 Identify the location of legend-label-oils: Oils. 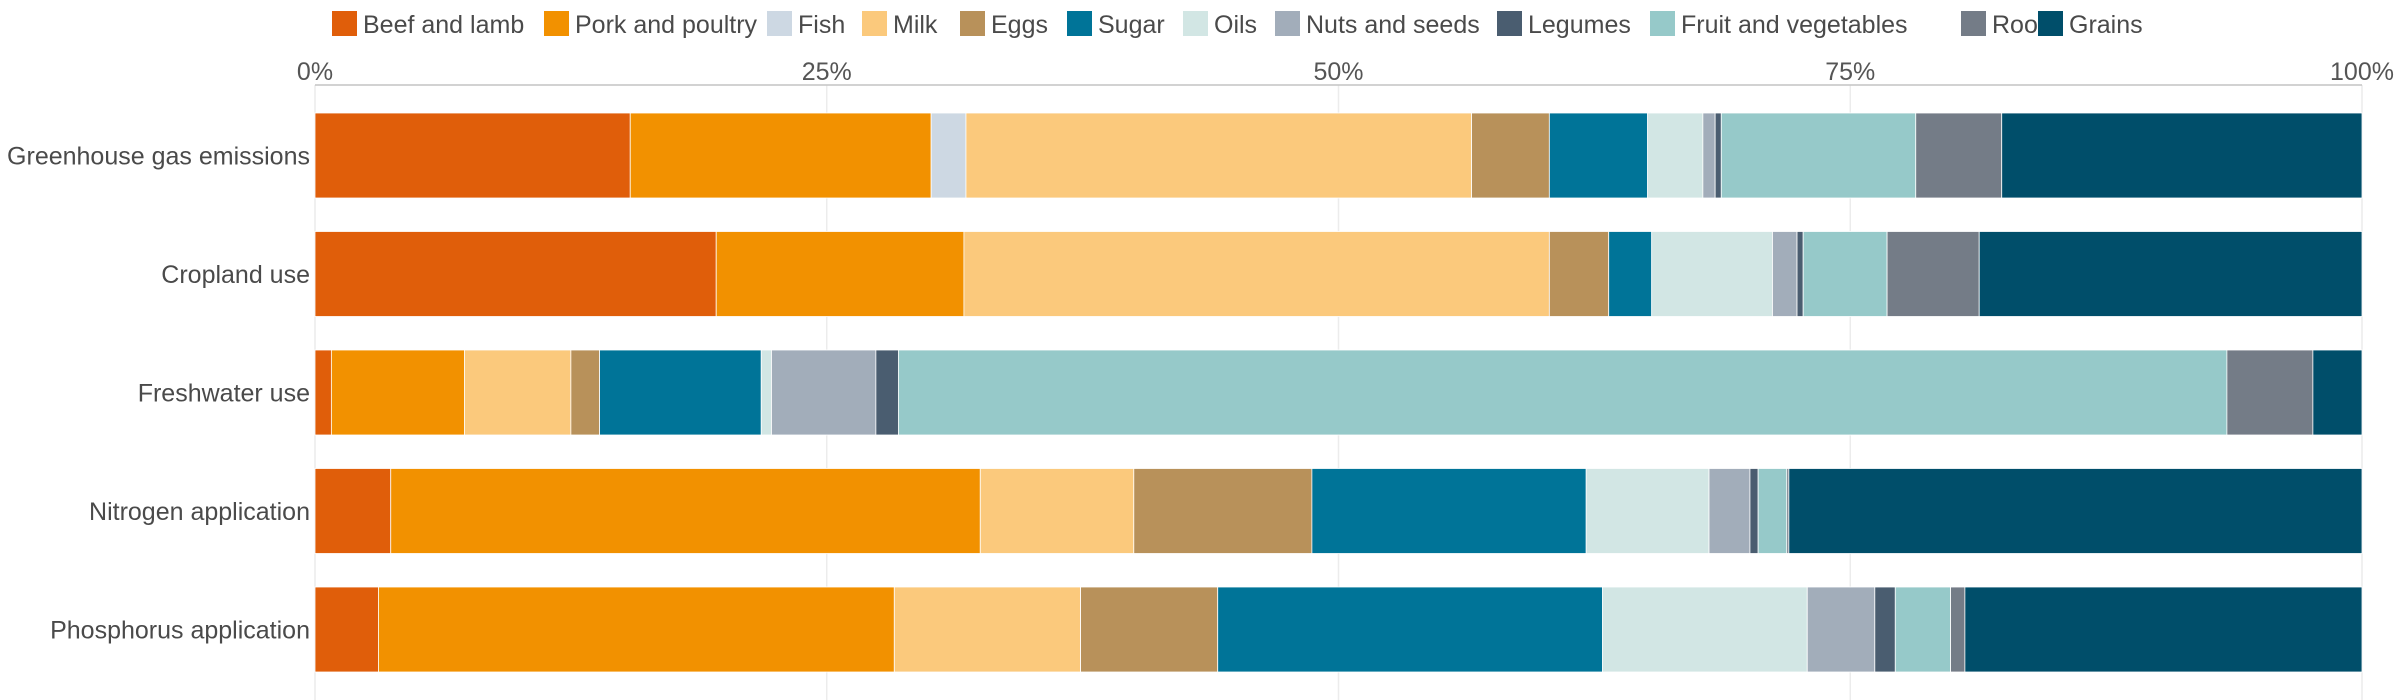
(1235, 25).